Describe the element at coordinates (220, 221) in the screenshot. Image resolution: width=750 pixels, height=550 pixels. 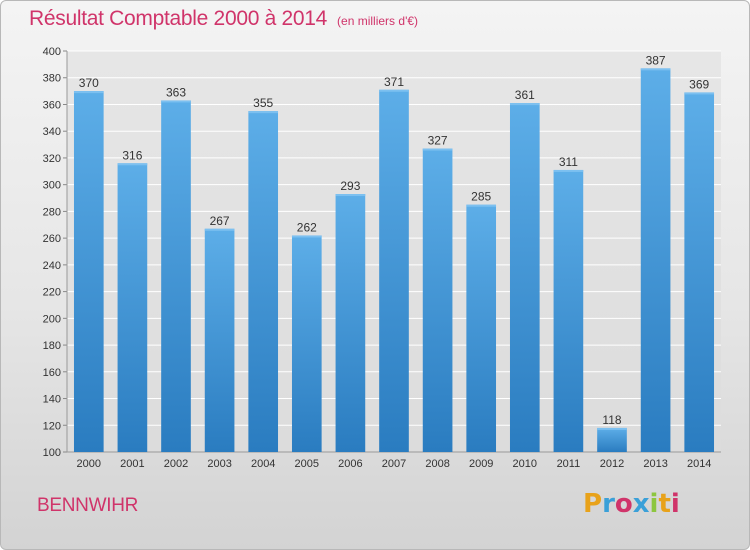
I see `data-label: 267` at that location.